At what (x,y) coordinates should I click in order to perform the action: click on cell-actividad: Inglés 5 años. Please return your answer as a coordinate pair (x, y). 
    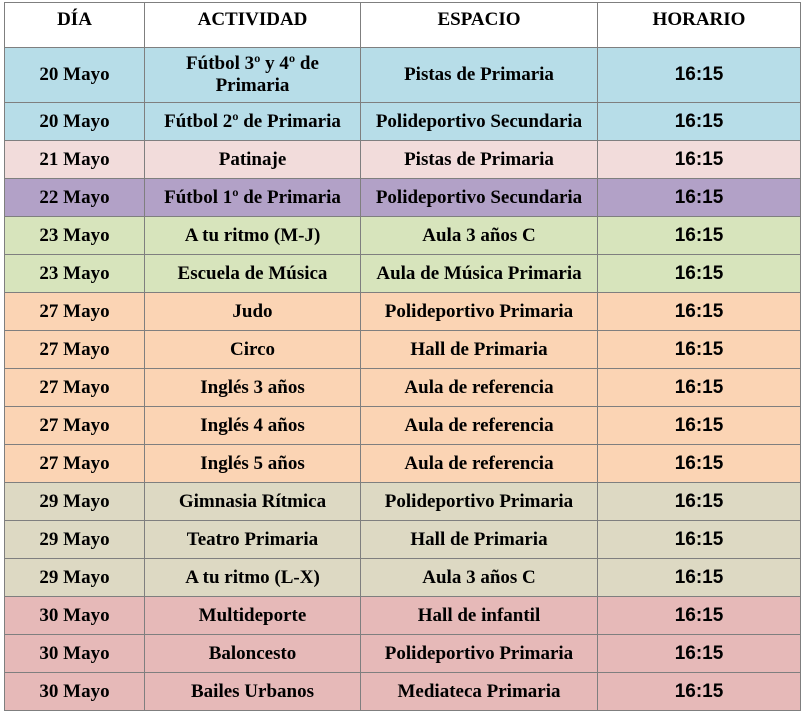
    Looking at the image, I should click on (252, 463).